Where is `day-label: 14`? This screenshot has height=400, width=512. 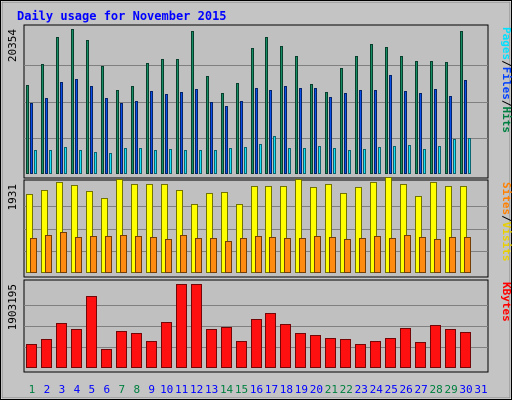 day-label: 14 is located at coordinates (227, 389).